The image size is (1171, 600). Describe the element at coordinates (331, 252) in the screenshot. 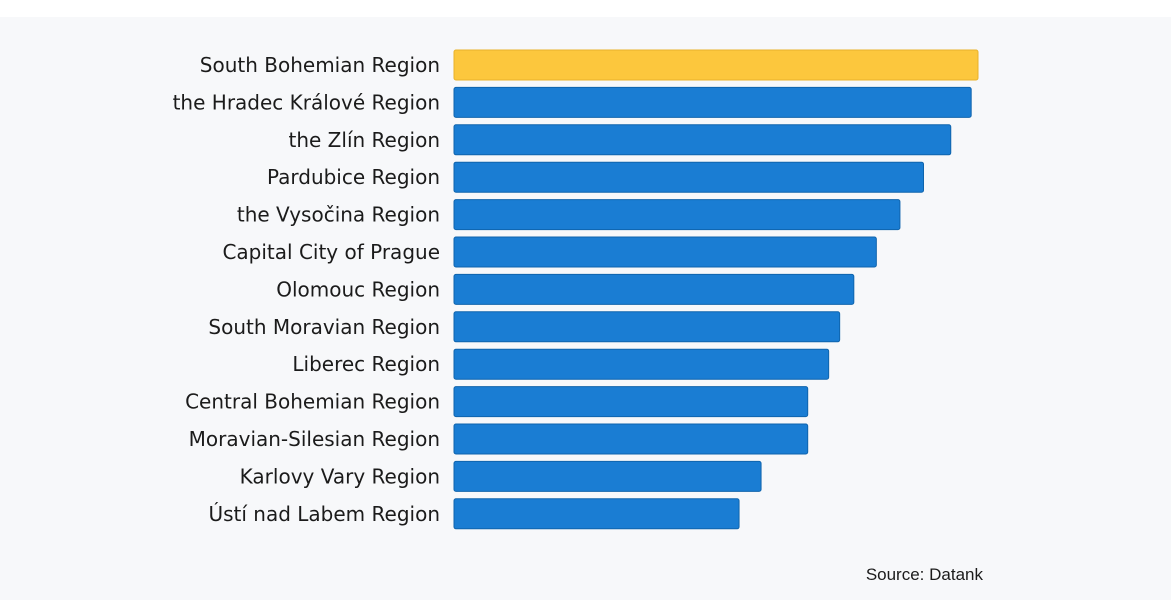

I see `category-label: Capital City of Prague` at that location.